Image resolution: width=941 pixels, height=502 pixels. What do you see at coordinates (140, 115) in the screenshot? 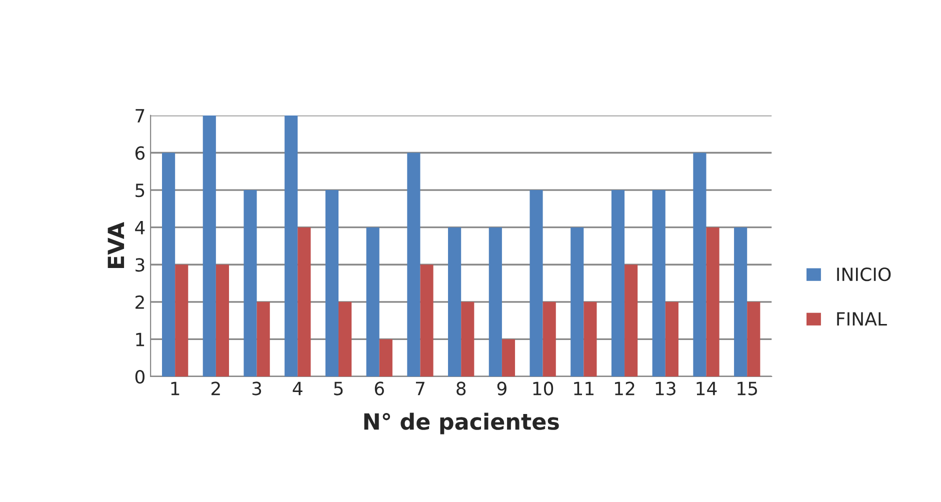
I see `y-tick-label: 7` at bounding box center [140, 115].